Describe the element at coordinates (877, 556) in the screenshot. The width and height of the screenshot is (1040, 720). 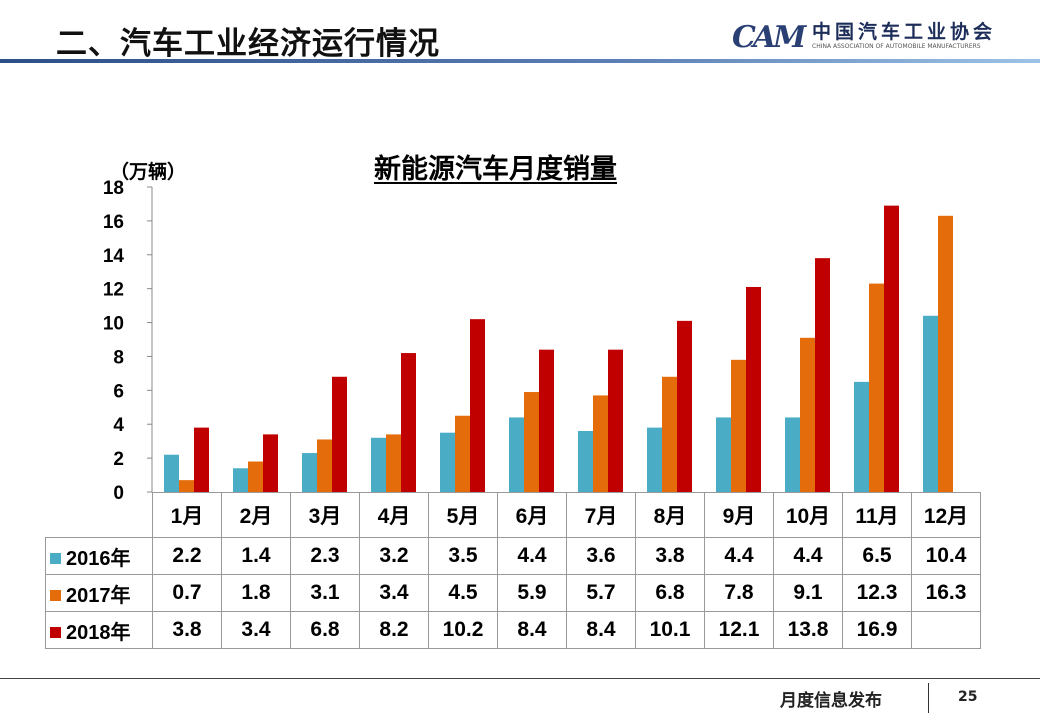
I see `data-cell: 6.5` at that location.